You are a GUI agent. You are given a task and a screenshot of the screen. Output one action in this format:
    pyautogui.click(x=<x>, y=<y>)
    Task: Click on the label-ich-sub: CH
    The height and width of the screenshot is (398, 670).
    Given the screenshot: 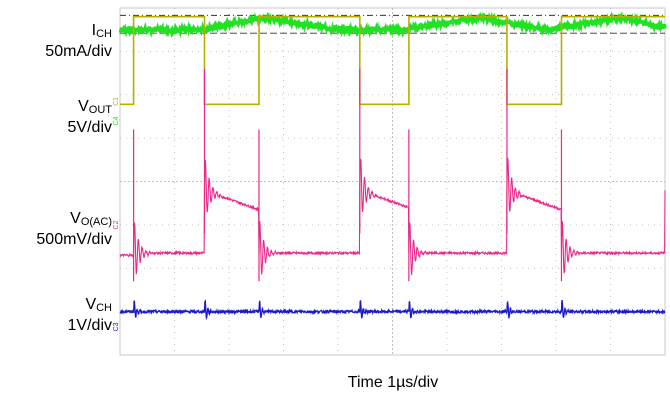 What is the action you would take?
    pyautogui.click(x=104, y=34)
    